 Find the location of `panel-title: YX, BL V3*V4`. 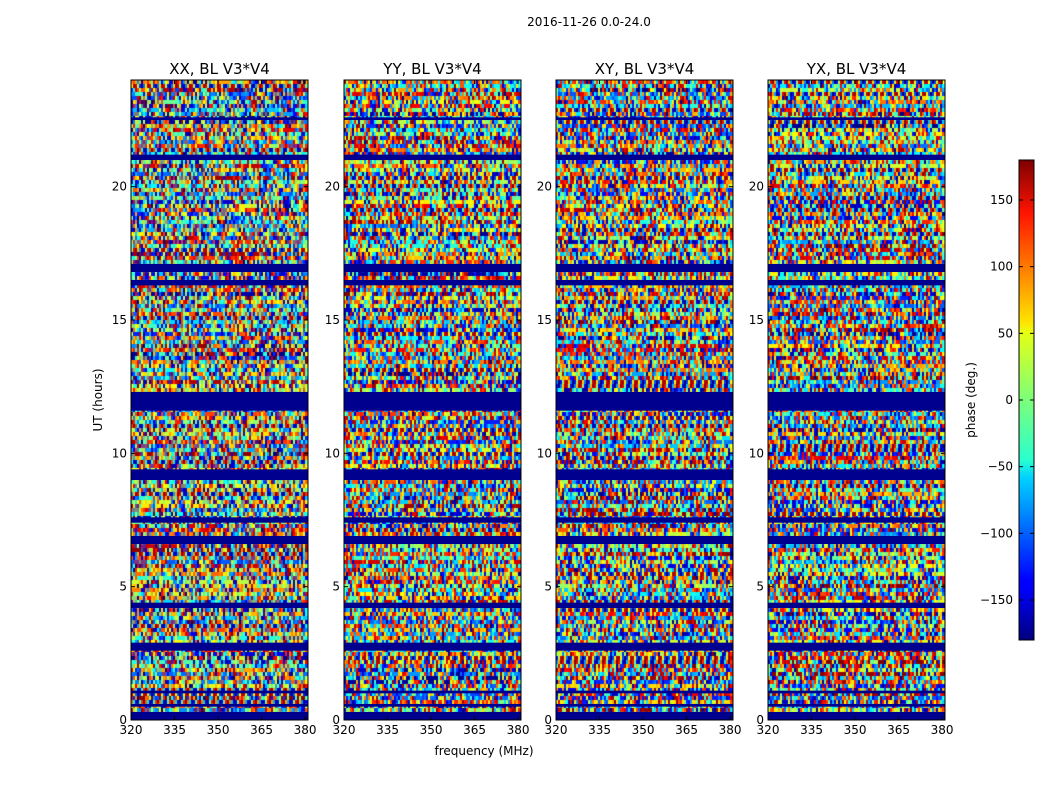

panel-title: YX, BL V3*V4 is located at coordinates (856, 69).